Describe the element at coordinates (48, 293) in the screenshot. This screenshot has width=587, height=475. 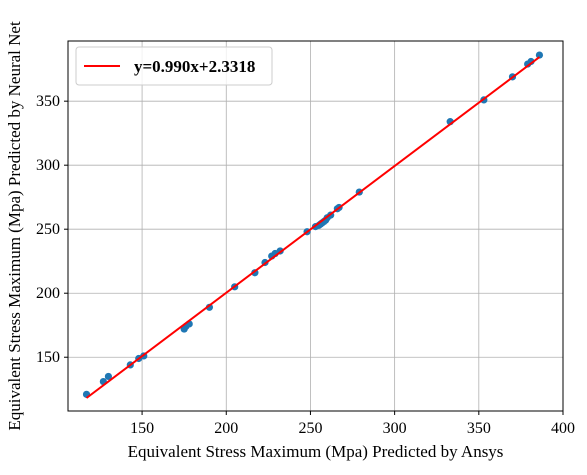
I see `y-tick-label: 200` at that location.